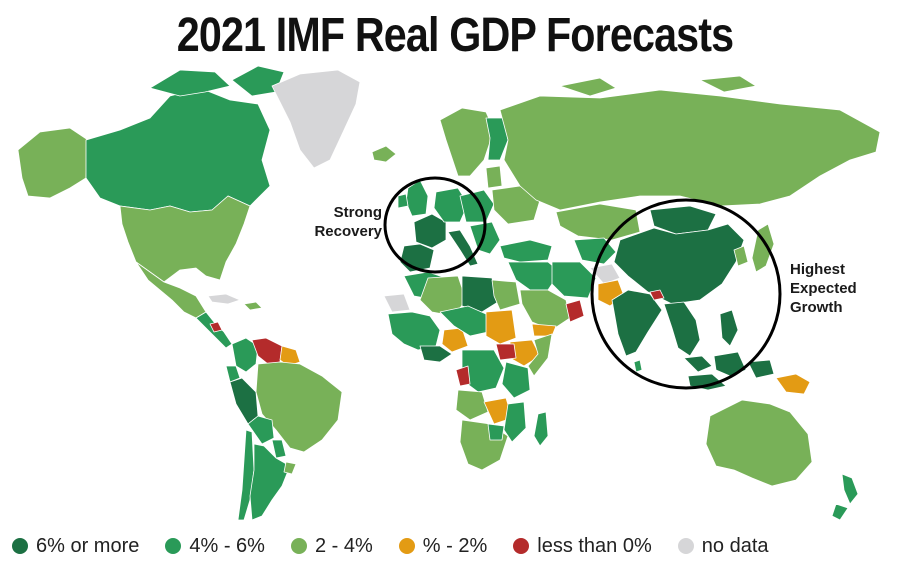  Describe the element at coordinates (605, 274) in the screenshot. I see `region-afghanistan` at that location.